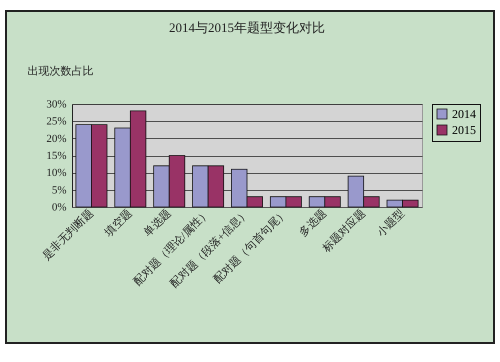  Describe the element at coordinates (61, 71) in the screenshot. I see `y-axis-title: 出现次数占比` at that location.